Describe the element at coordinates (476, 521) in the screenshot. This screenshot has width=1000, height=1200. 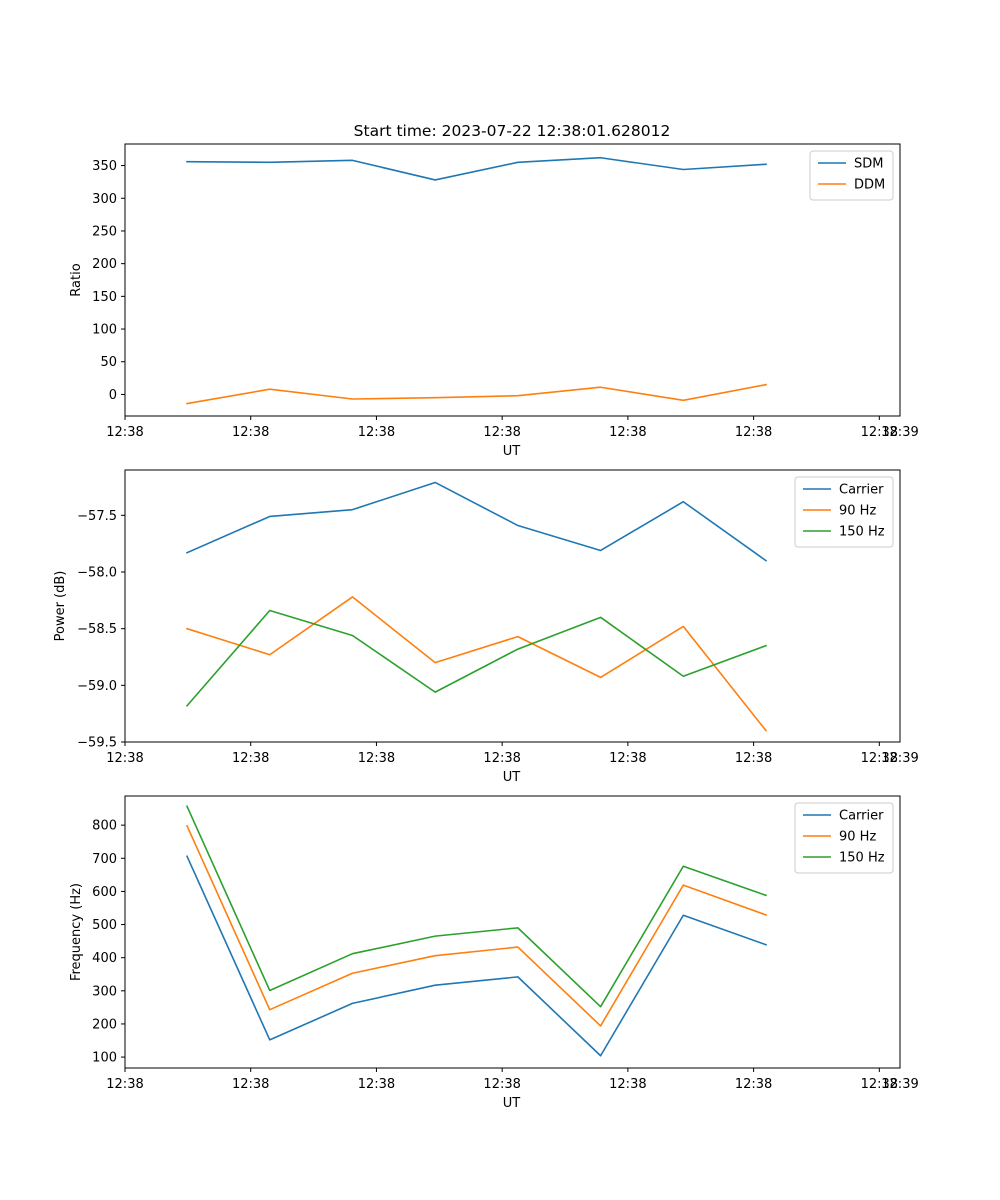
I see `chart-2-series-carrier-line` at that location.